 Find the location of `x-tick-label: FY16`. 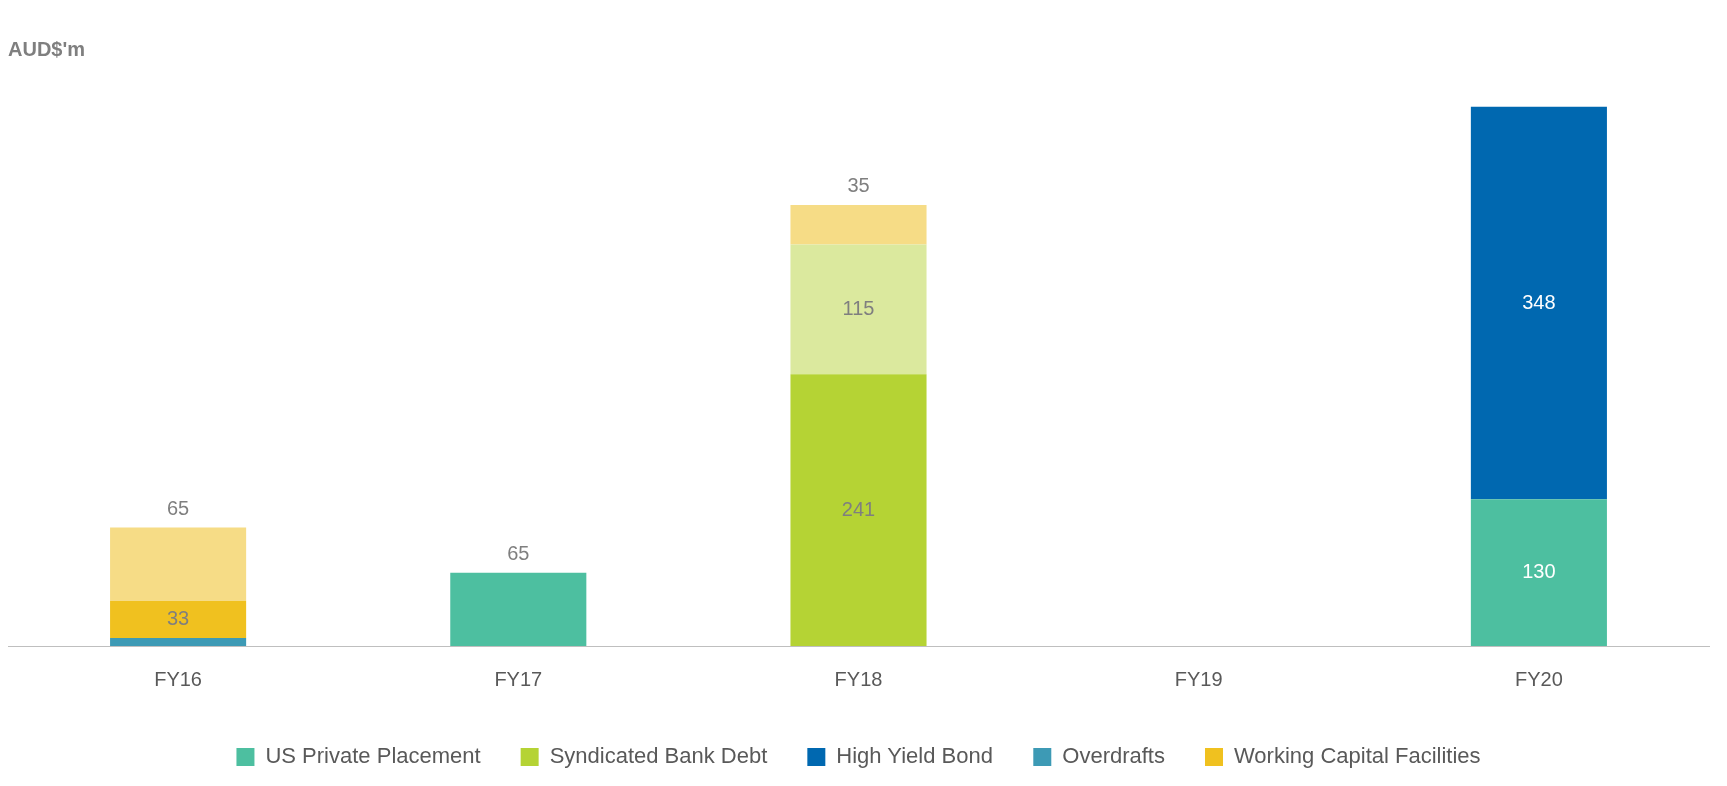

x-tick-label: FY16 is located at coordinates (178, 678).